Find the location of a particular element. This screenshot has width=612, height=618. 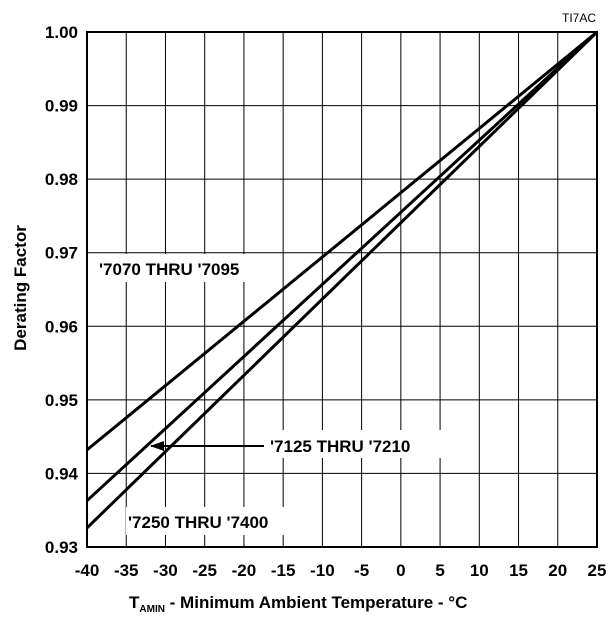

x-tick-label: -40 is located at coordinates (87, 570).